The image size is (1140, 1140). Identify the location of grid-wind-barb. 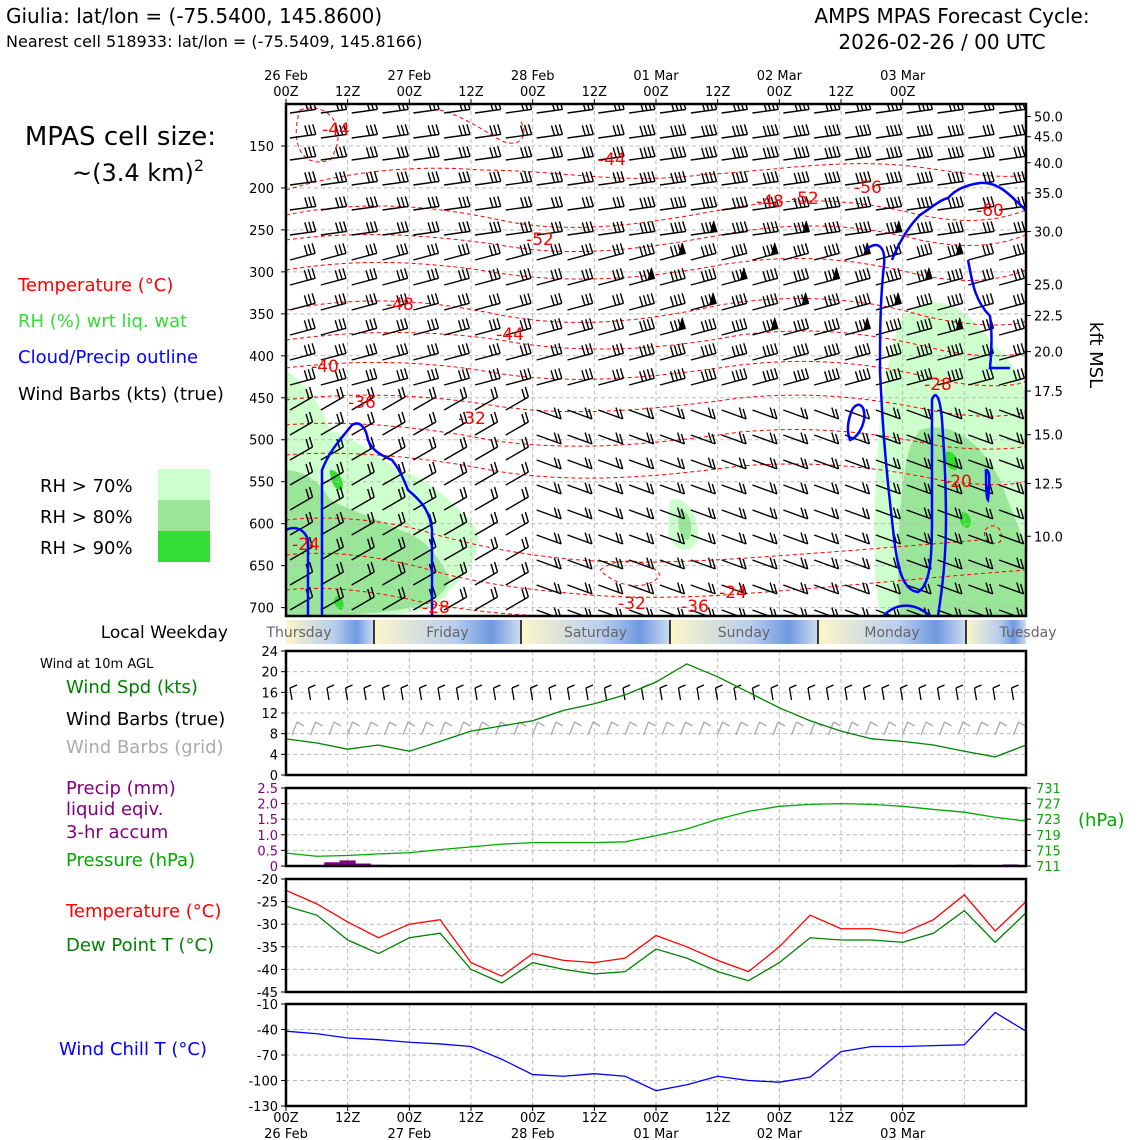
(335, 728).